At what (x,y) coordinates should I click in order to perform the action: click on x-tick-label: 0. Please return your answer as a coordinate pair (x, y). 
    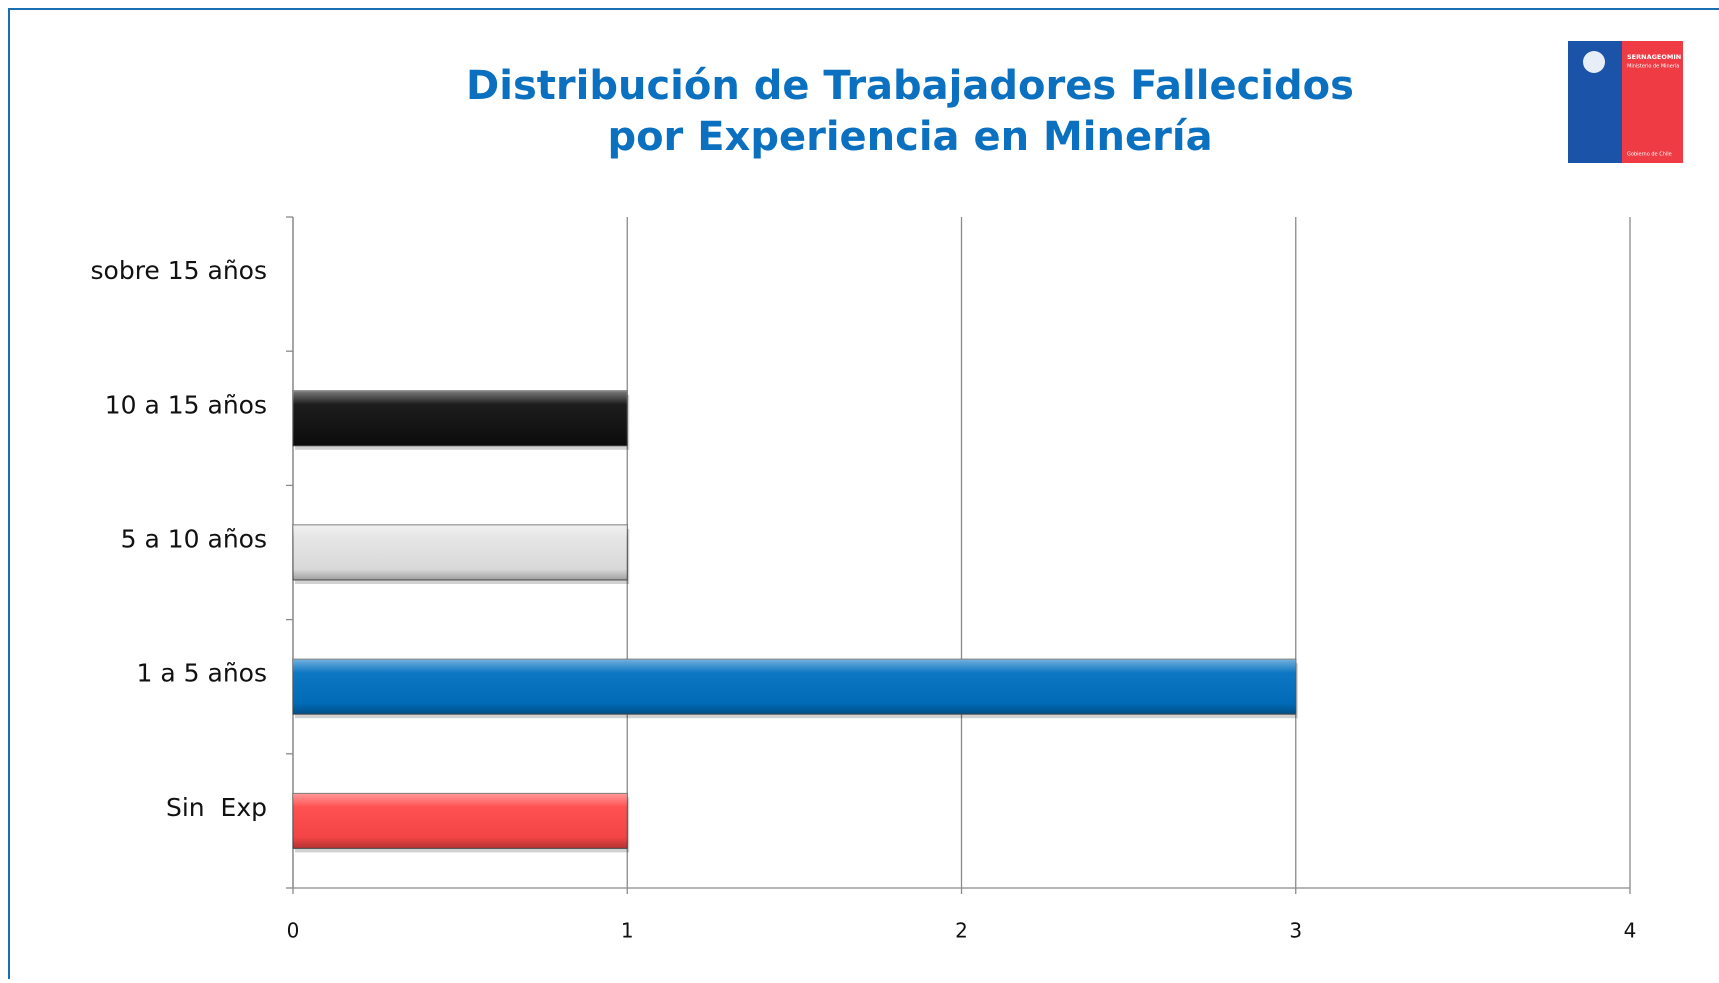
    Looking at the image, I should click on (293, 931).